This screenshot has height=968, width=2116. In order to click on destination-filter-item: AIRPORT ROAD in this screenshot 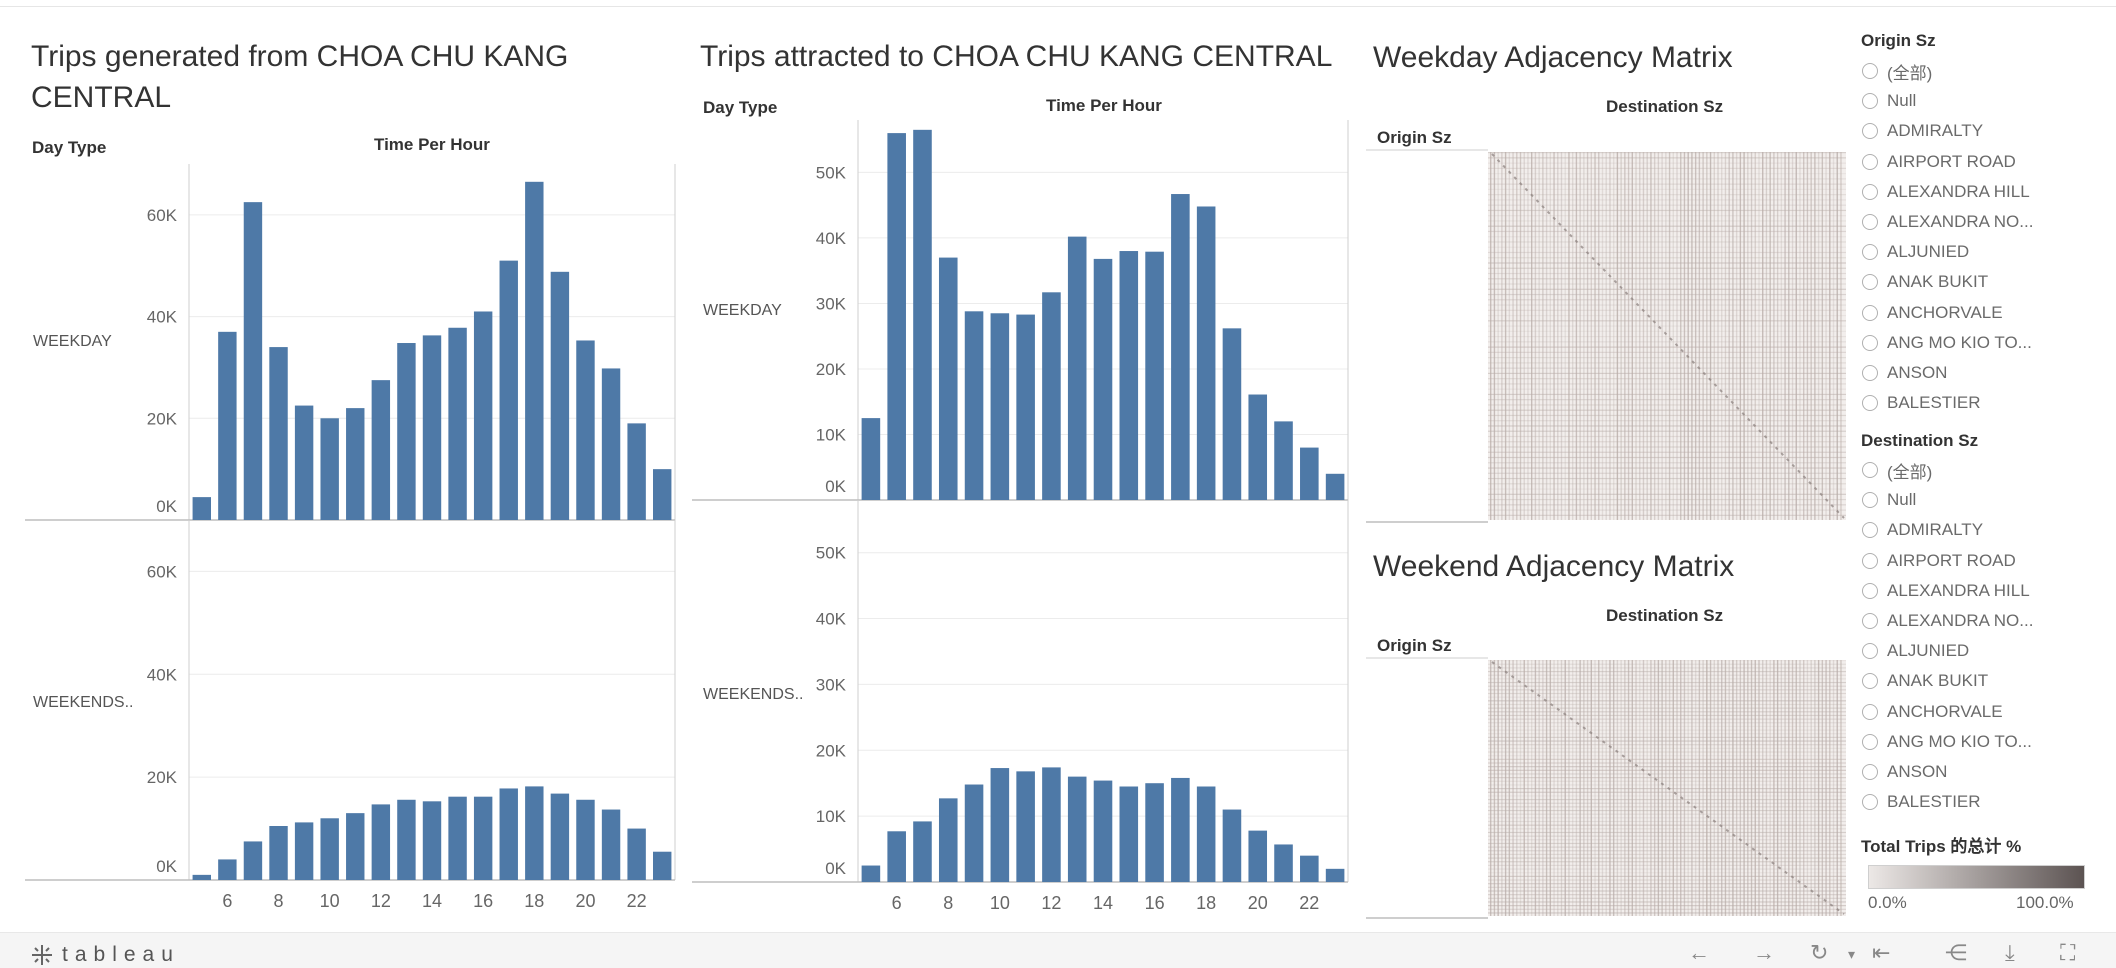, I will do `click(1939, 561)`.